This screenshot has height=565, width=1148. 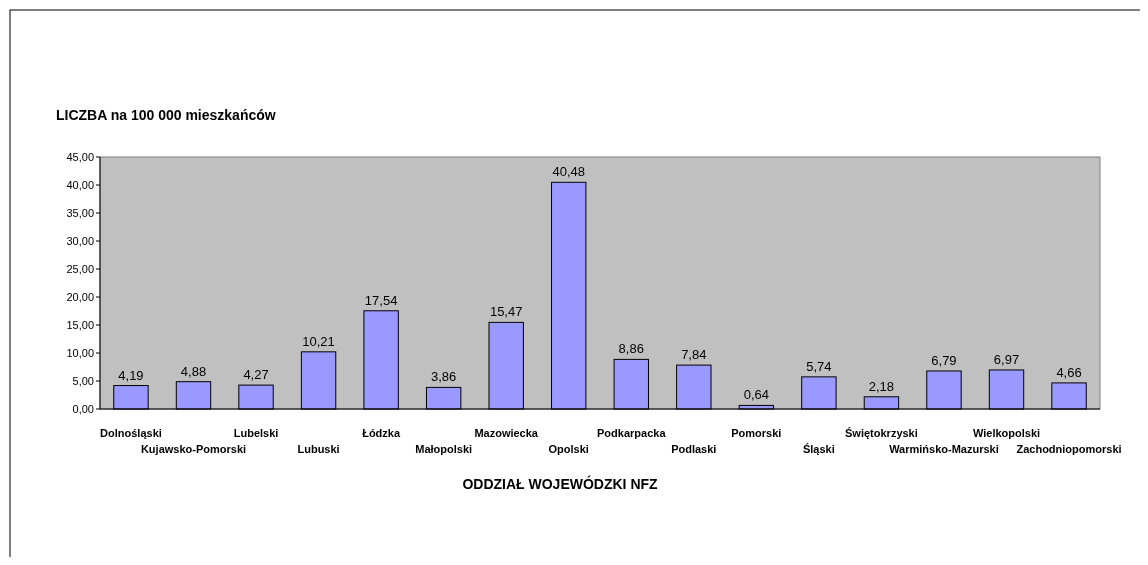 I want to click on data-label: 6,97, so click(x=1006, y=359).